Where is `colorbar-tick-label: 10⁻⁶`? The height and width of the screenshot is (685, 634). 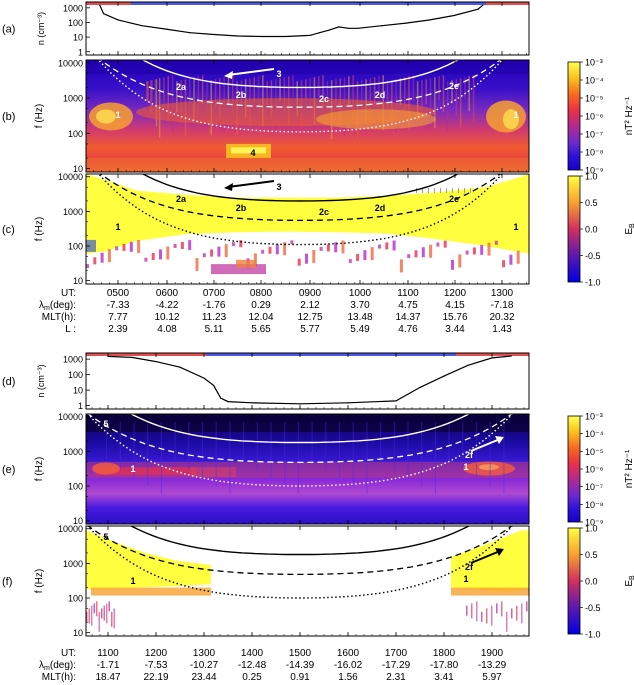
colorbar-tick-label: 10⁻⁶ is located at coordinates (594, 470).